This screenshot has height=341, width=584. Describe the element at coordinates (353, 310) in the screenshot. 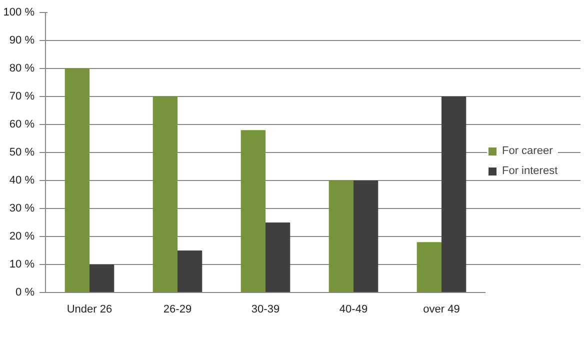

I see `x-tick-label: 40-49` at that location.